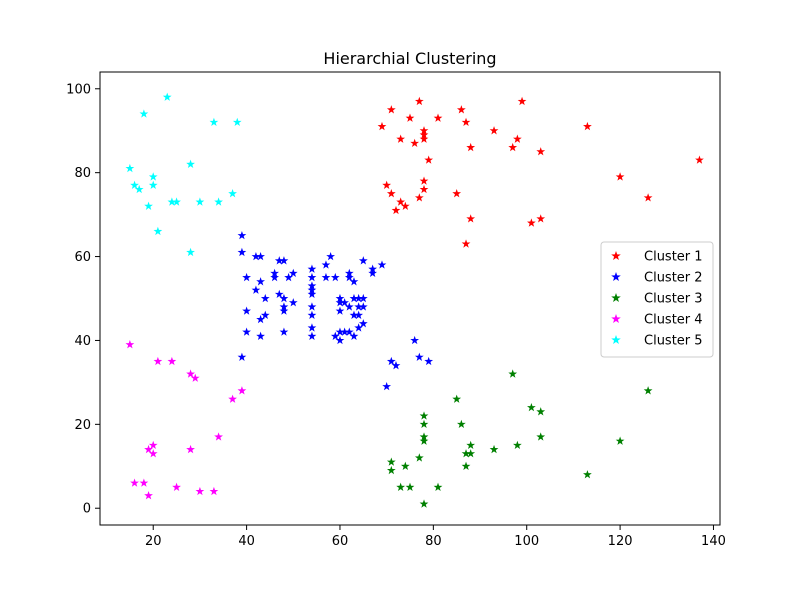  What do you see at coordinates (673, 257) in the screenshot?
I see `legend-label: Cluster 1` at bounding box center [673, 257].